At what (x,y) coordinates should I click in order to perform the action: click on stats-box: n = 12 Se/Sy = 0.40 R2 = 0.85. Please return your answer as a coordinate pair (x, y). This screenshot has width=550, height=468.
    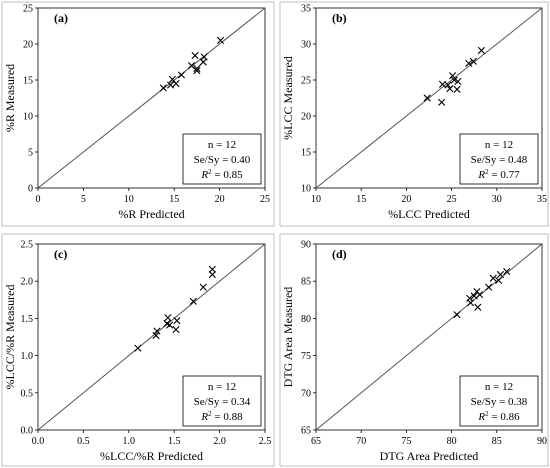
    Looking at the image, I should click on (222, 159).